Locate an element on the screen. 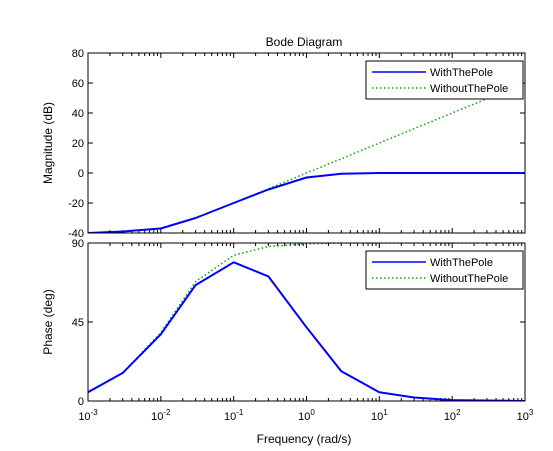 Image resolution: width=553 pixels, height=451 pixels. y-tick-label: 80 is located at coordinates (78, 54).